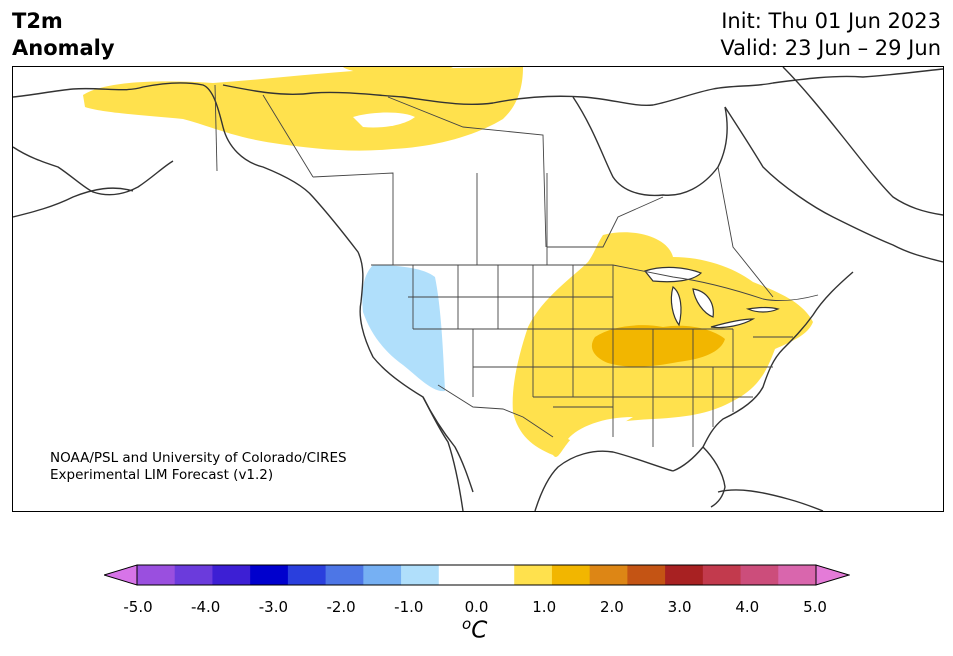 The width and height of the screenshot is (953, 656). What do you see at coordinates (703, 387) in the screenshot?
I see `us-state-lines-east` at bounding box center [703, 387].